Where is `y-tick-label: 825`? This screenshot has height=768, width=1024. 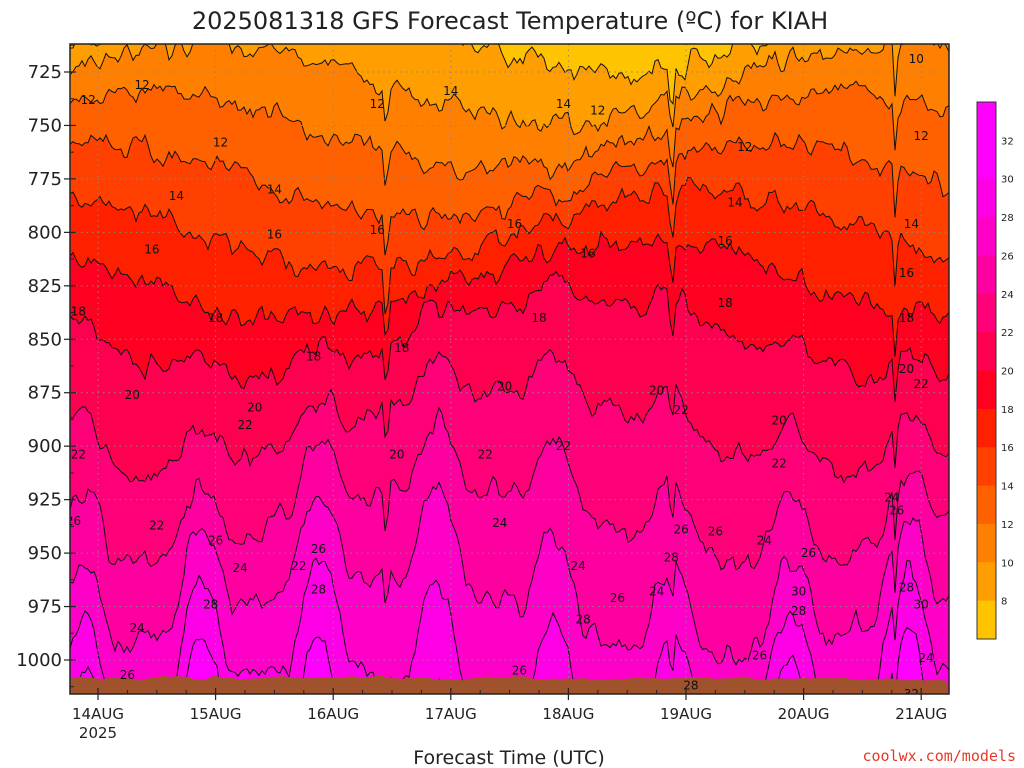 y-tick-label: 825 is located at coordinates (45, 286).